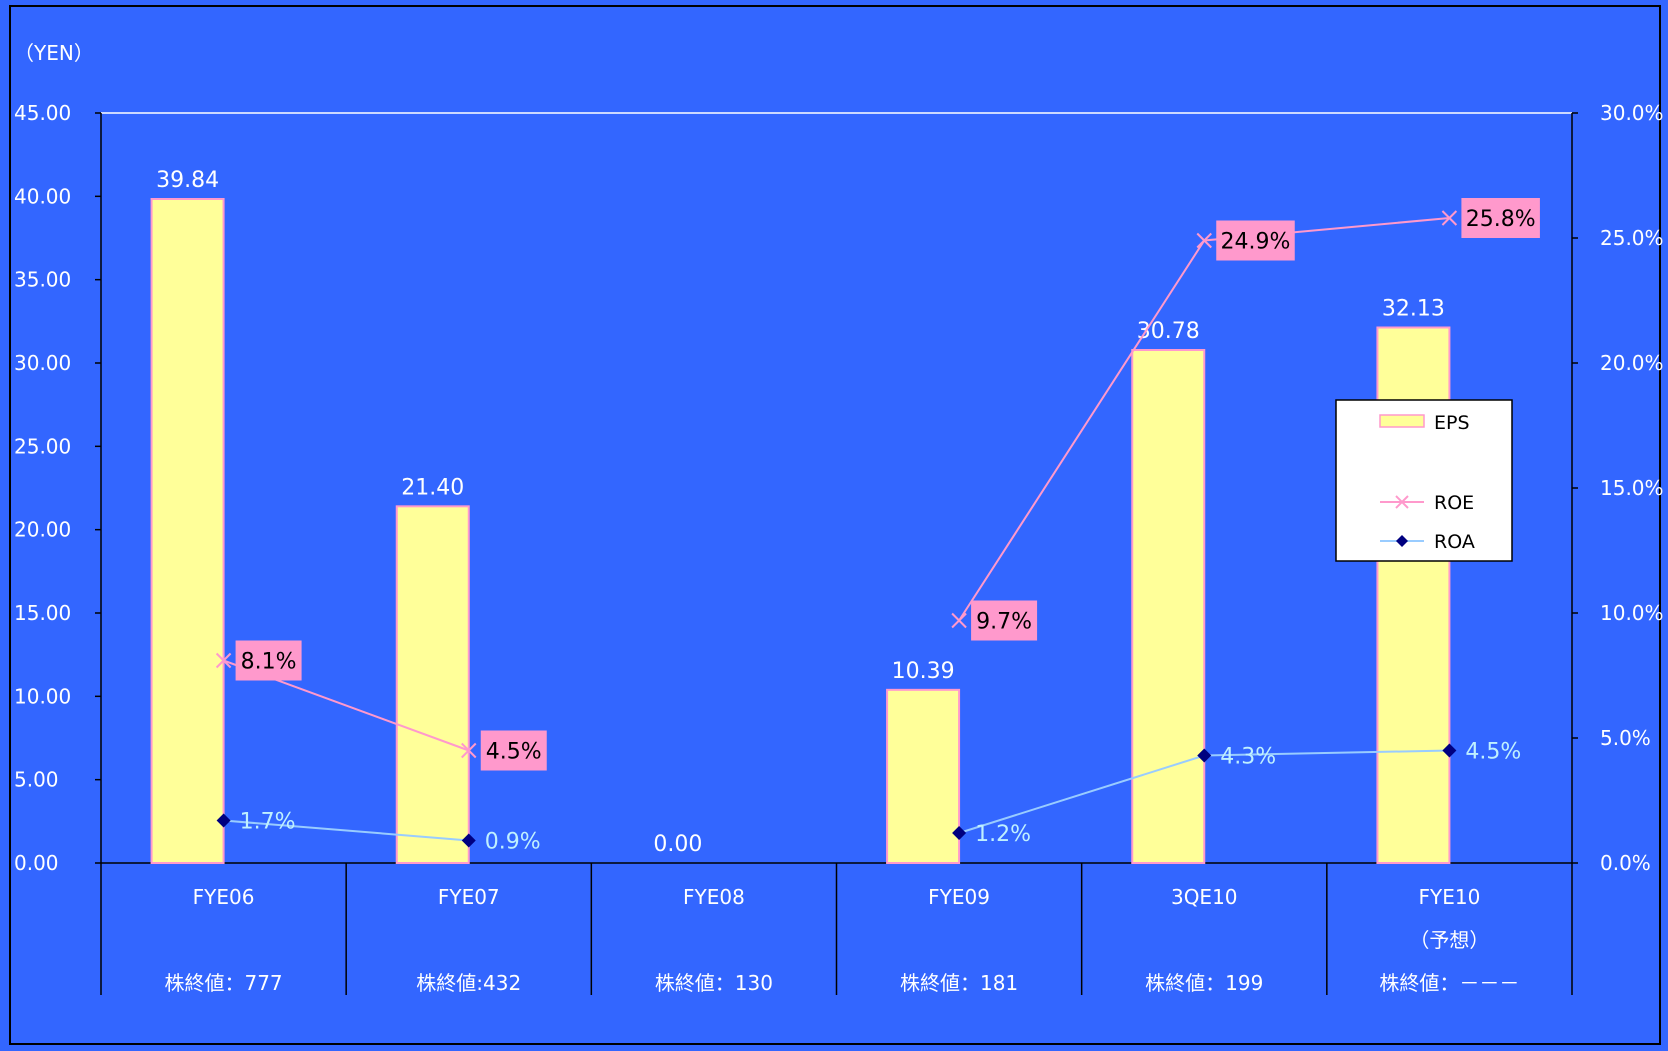 This screenshot has height=1051, width=1668. What do you see at coordinates (714, 897) in the screenshot?
I see `category-label: FYE08` at bounding box center [714, 897].